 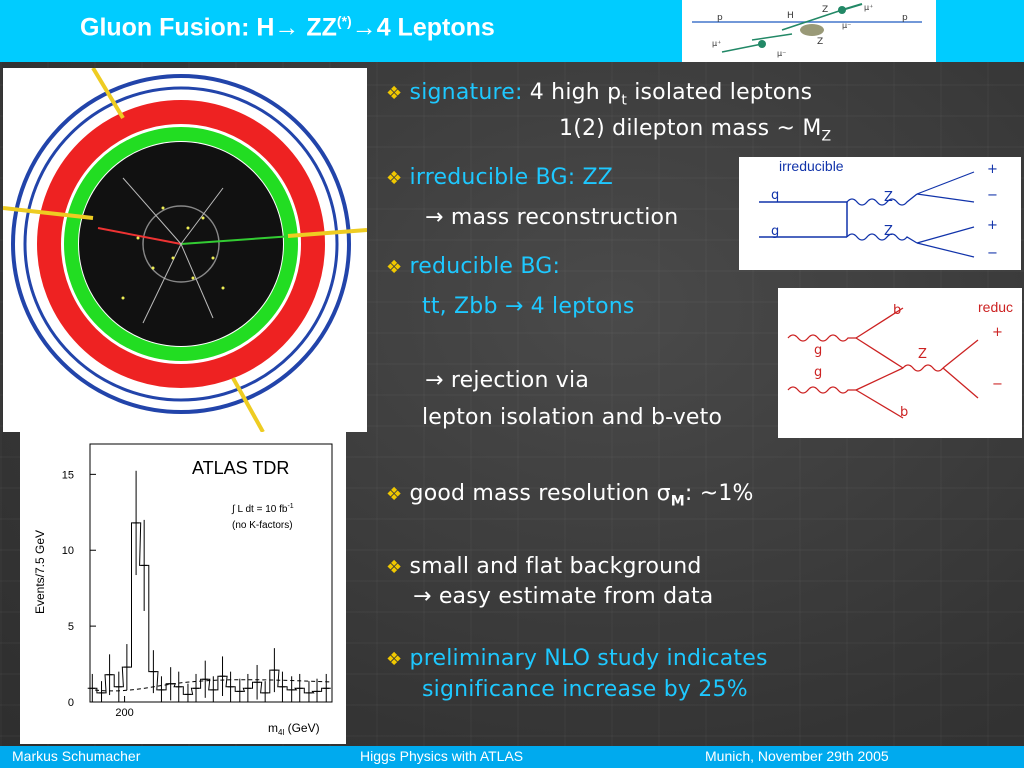 What do you see at coordinates (76, 756) in the screenshot?
I see `footer-author: Markus Schumacher` at bounding box center [76, 756].